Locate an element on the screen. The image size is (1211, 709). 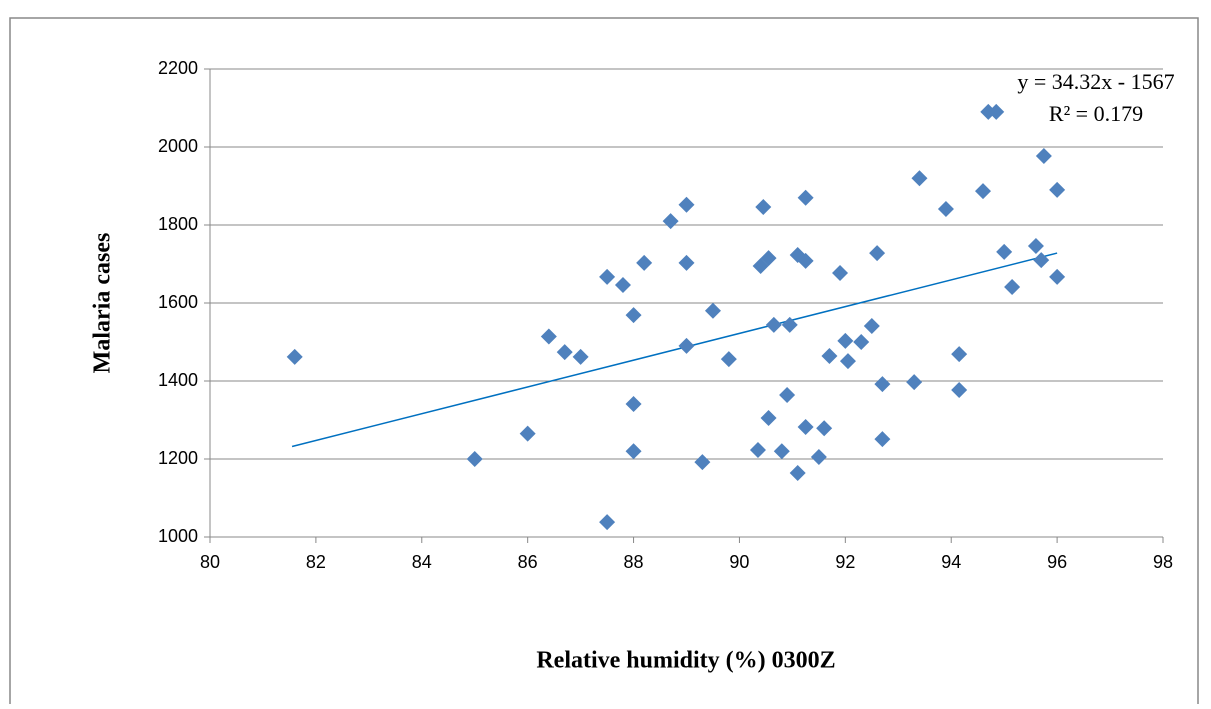
x-tick-label: 86 is located at coordinates (528, 562).